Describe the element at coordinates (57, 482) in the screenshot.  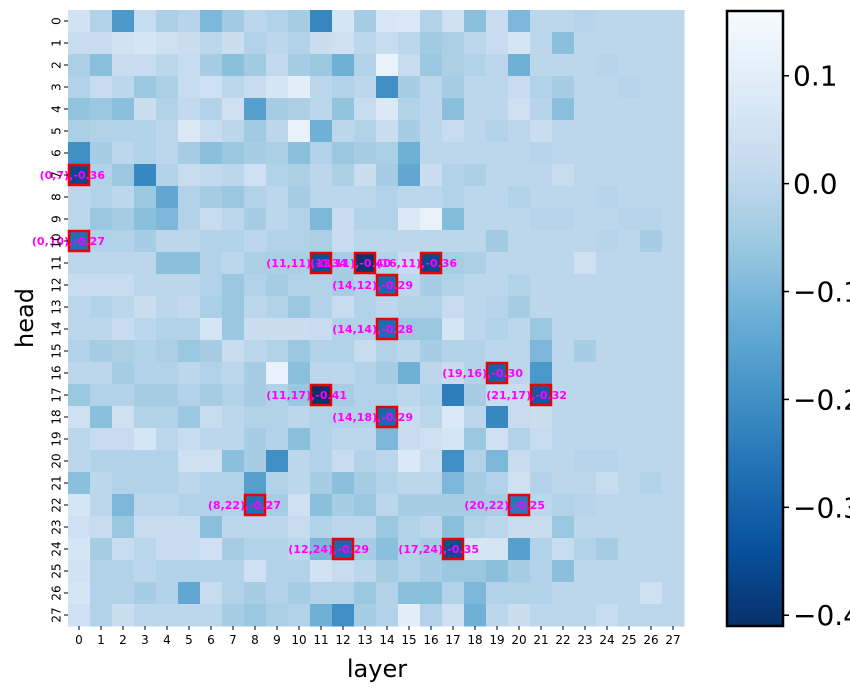
I see `y-tick-label: 21` at that location.